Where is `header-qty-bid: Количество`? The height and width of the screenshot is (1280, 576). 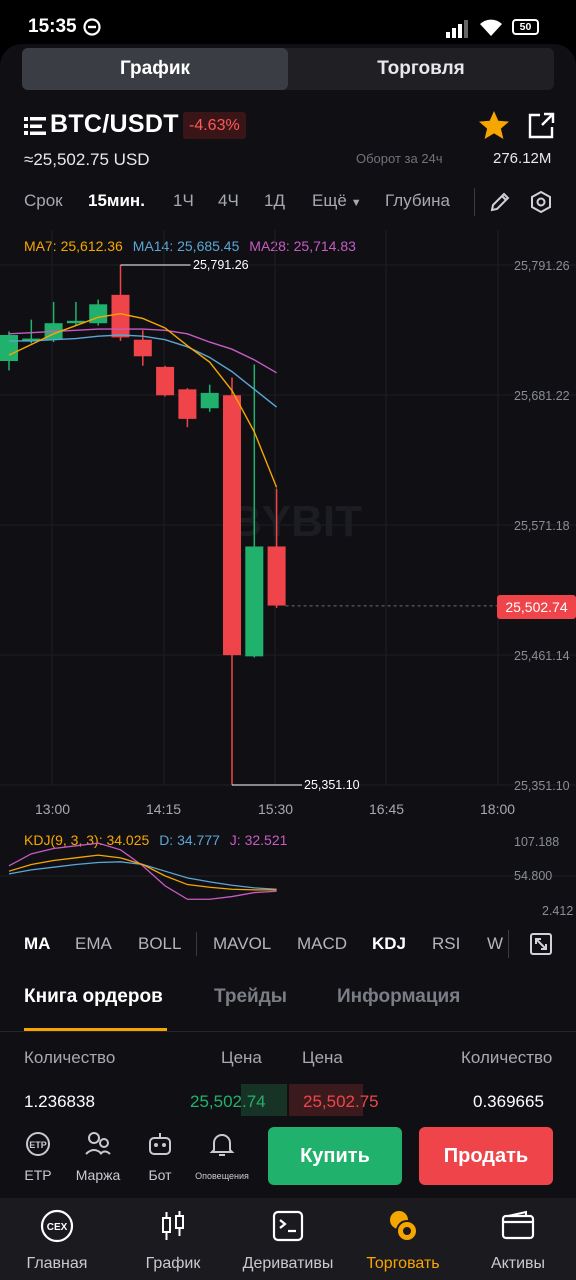
header-qty-bid: Количество is located at coordinates (70, 1057).